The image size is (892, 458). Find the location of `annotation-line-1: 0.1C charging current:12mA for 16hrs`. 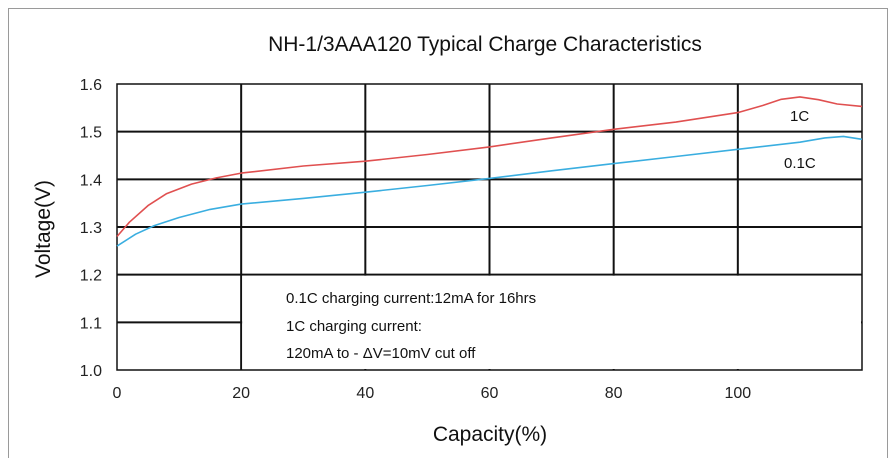

annotation-line-1: 0.1C charging current:12mA for 16hrs is located at coordinates (411, 298).